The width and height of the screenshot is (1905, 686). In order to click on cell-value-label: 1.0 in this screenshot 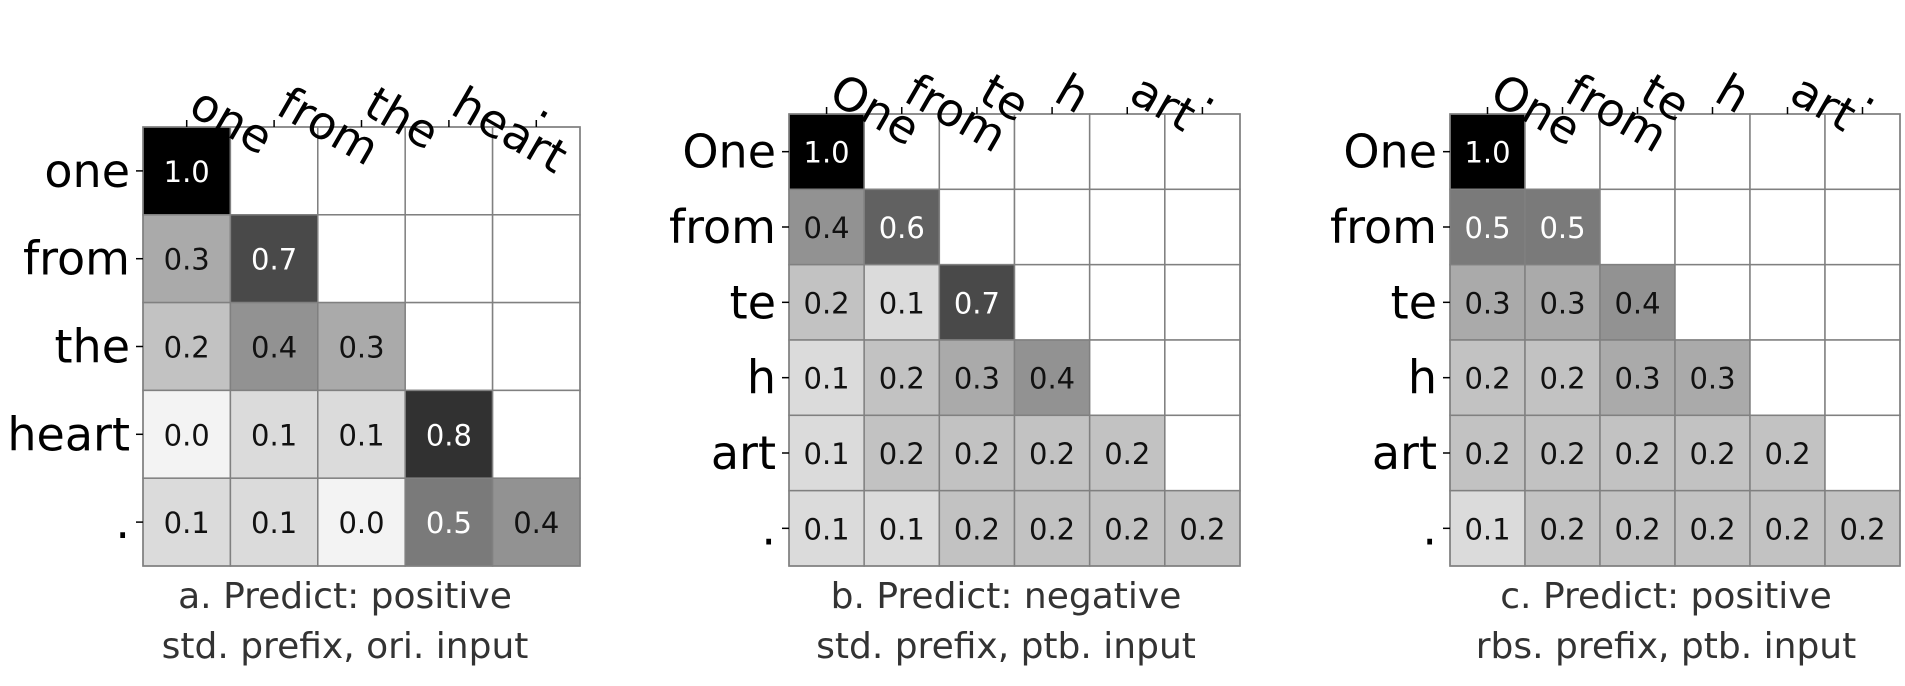, I will do `click(827, 153)`.